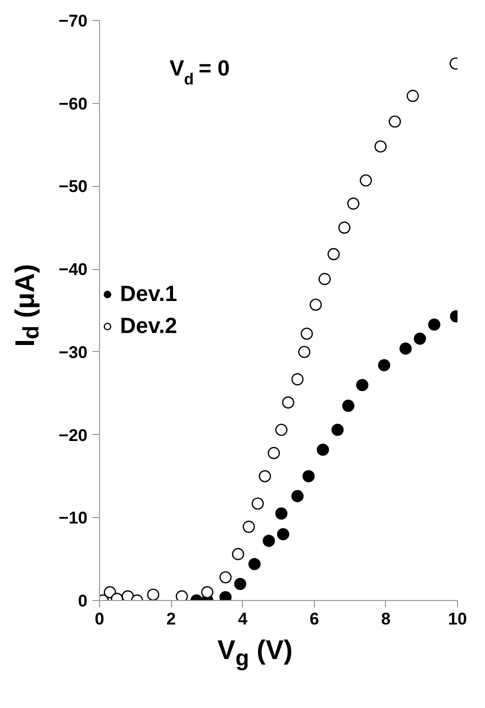  What do you see at coordinates (243, 619) in the screenshot?
I see `x-tick-label: 4` at bounding box center [243, 619].